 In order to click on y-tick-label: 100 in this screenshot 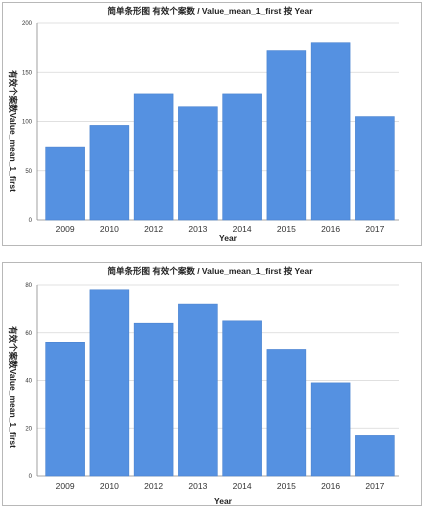, I will do `click(27, 123)`.